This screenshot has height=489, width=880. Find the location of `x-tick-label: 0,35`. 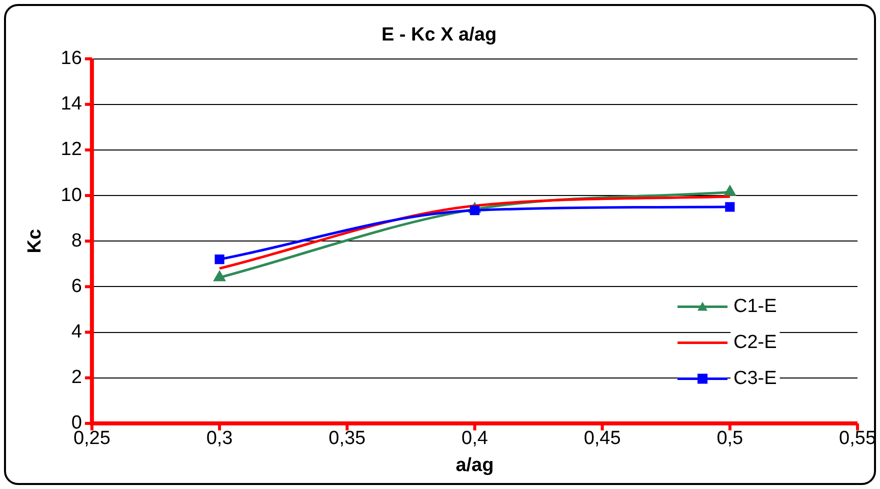

x-tick-label: 0,35 is located at coordinates (347, 439).